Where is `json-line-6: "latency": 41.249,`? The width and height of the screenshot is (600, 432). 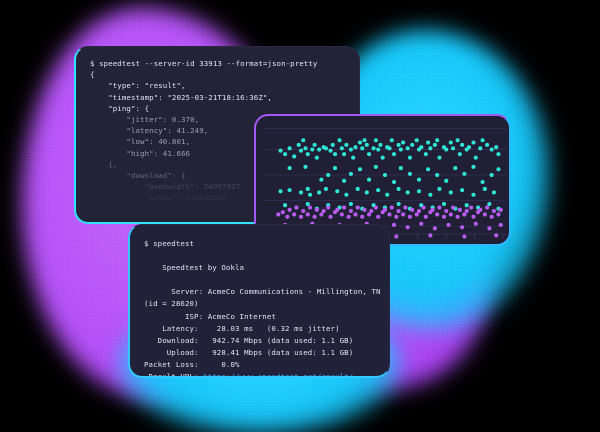 json-line-6: "latency": 41.249, is located at coordinates (167, 131).